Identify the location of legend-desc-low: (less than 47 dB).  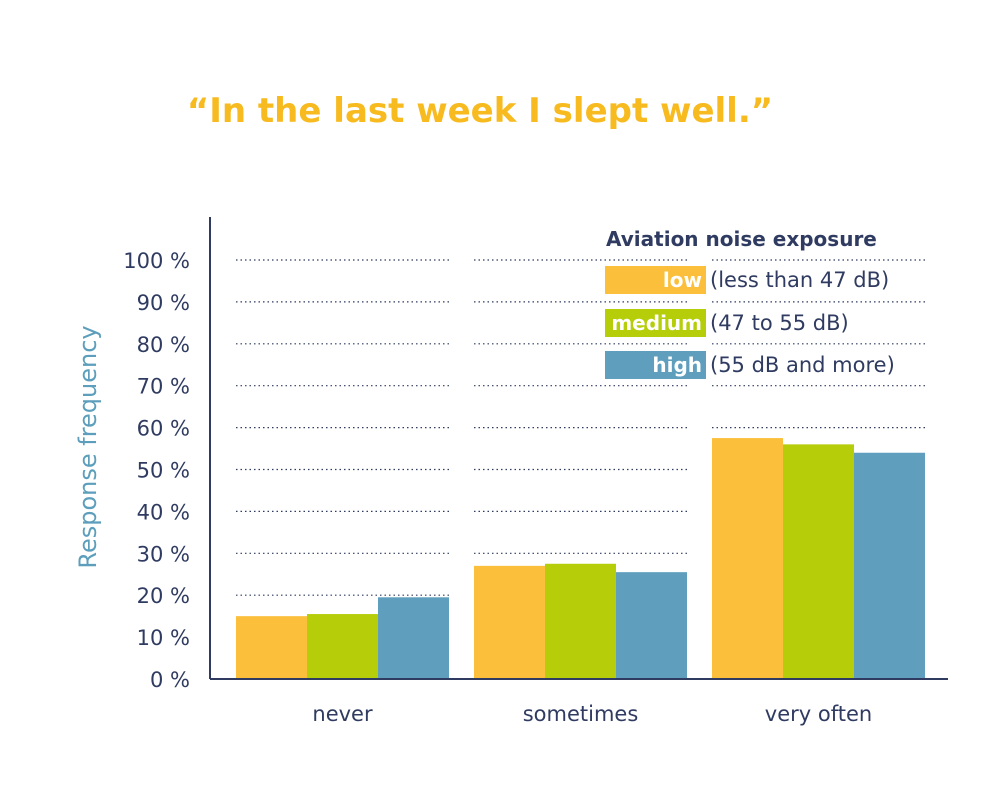
(799, 280).